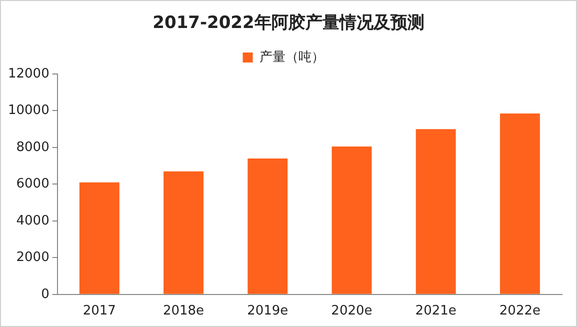 This screenshot has width=577, height=327. I want to click on x-tick-label: 2020e, so click(351, 311).